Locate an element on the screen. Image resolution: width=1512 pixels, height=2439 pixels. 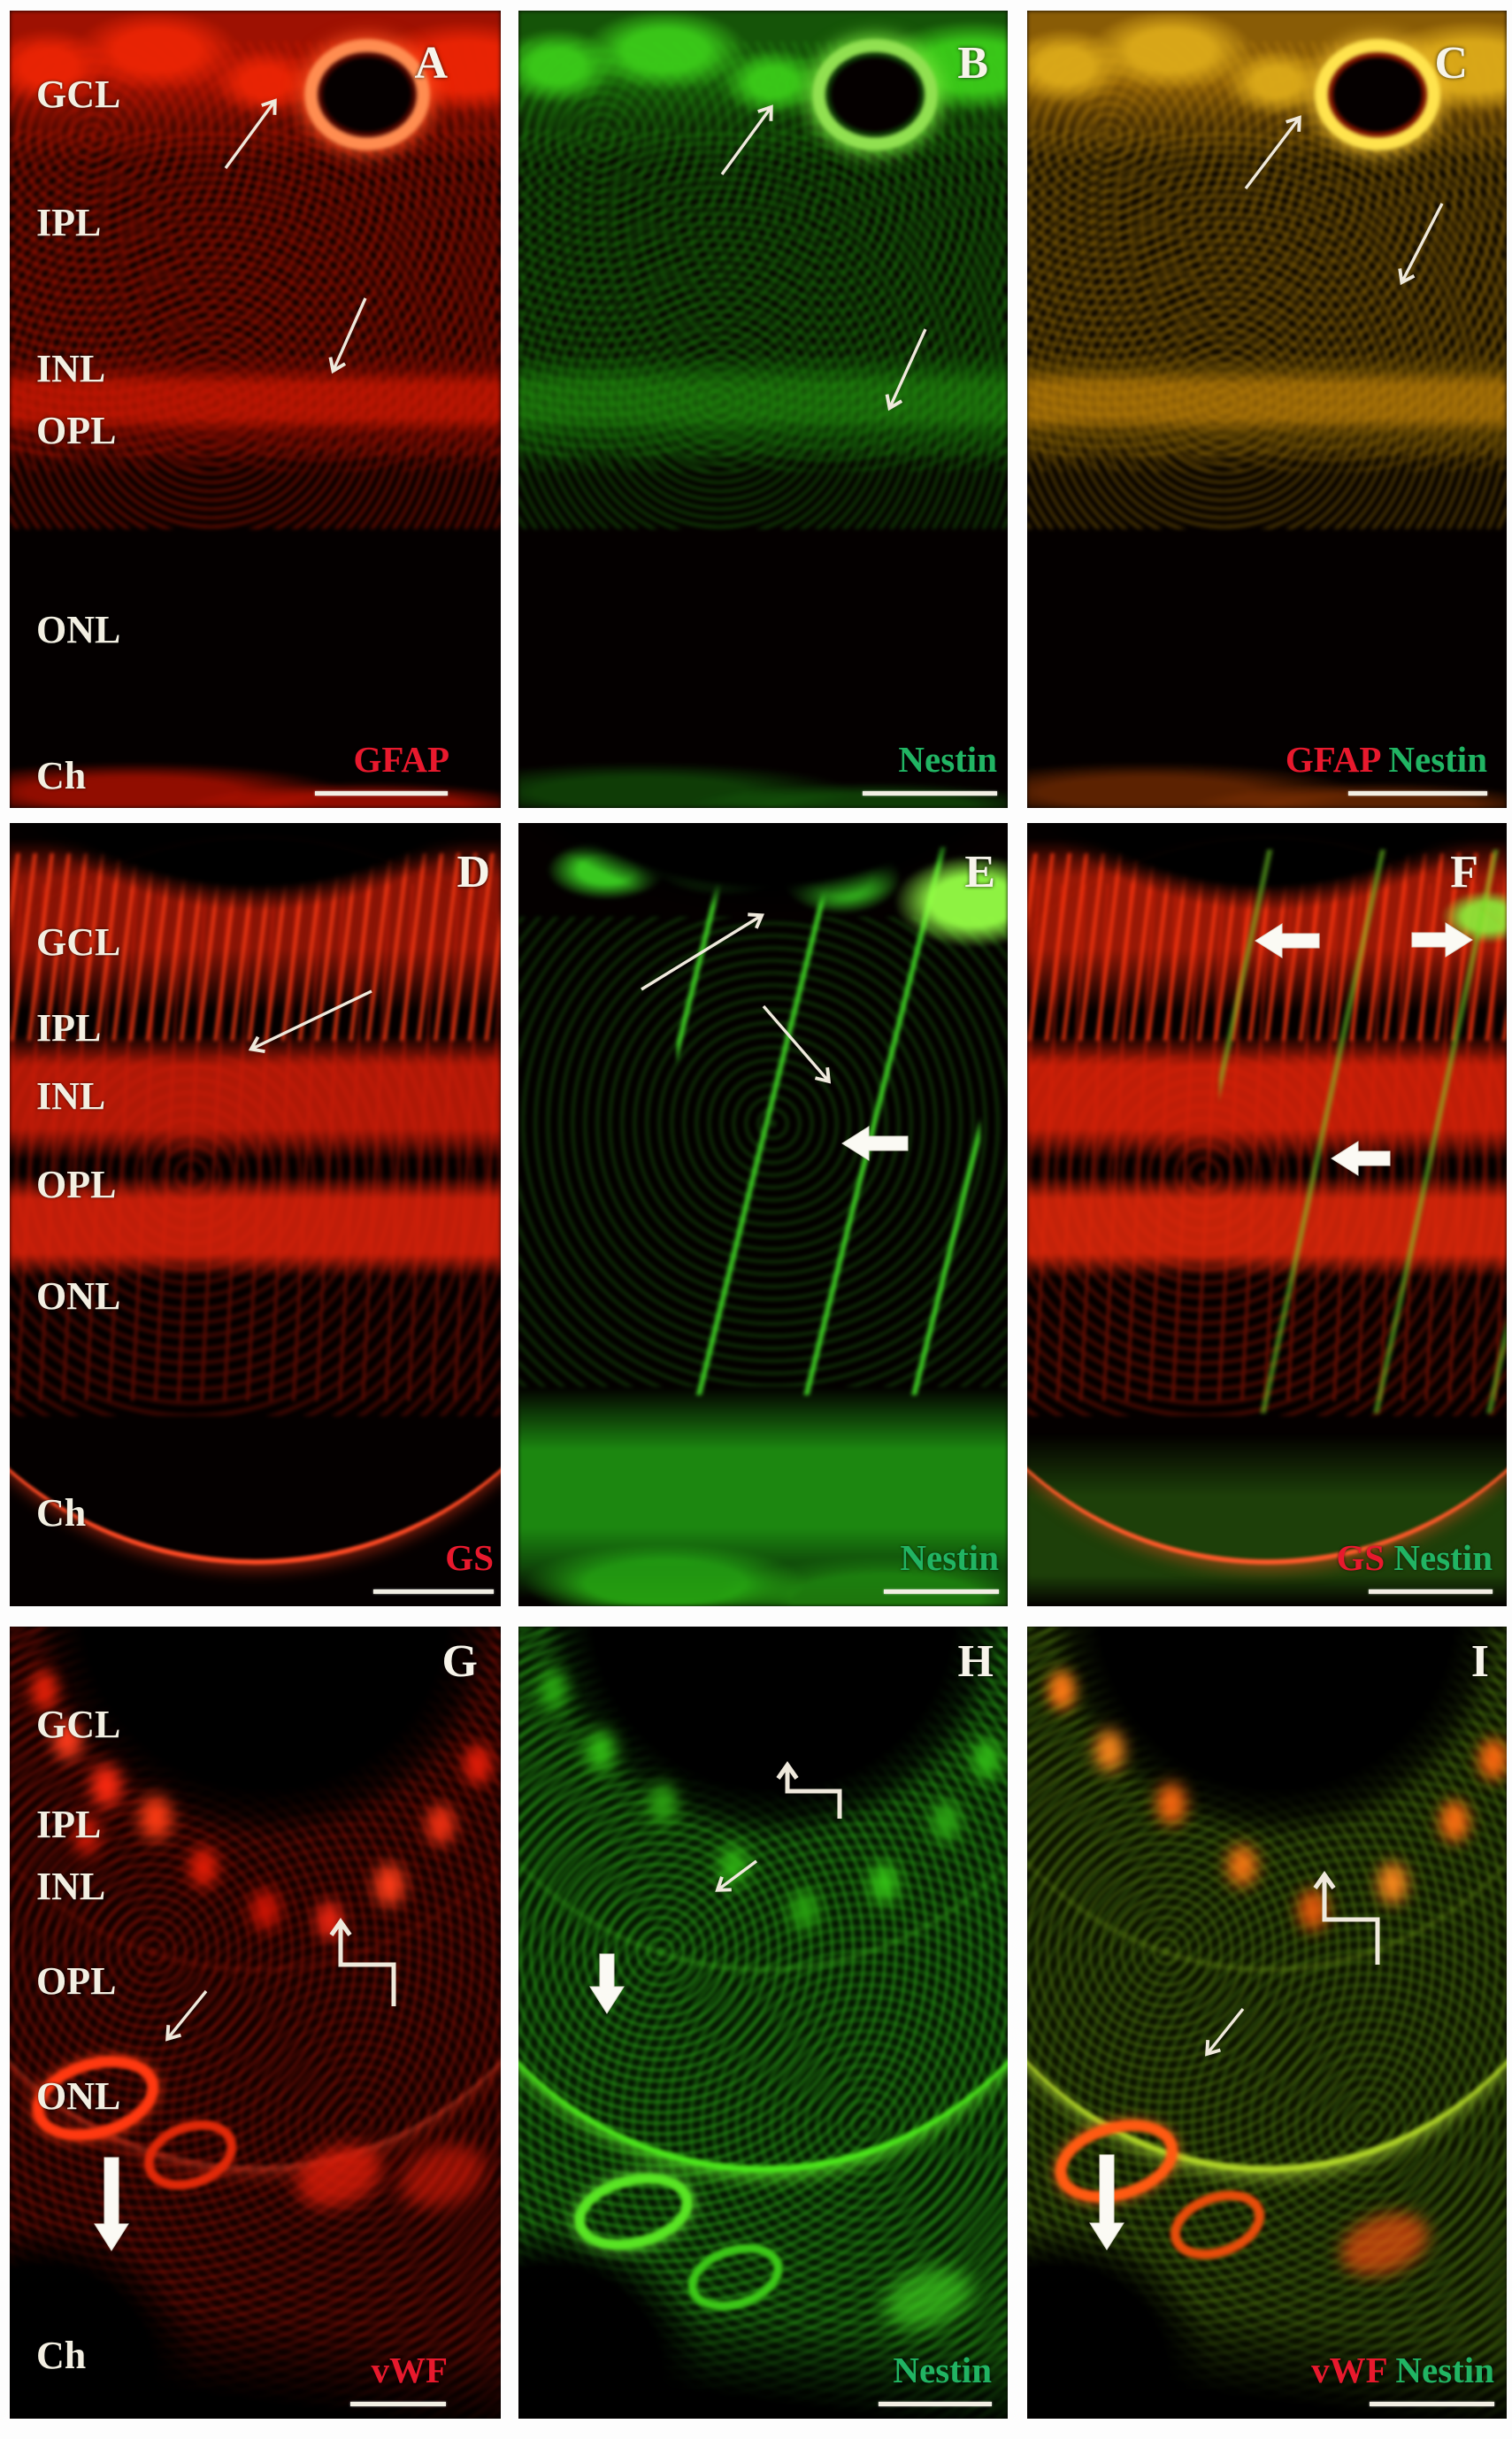
panel-C-merge: C GFAP Nestin is located at coordinates (1267, 409).